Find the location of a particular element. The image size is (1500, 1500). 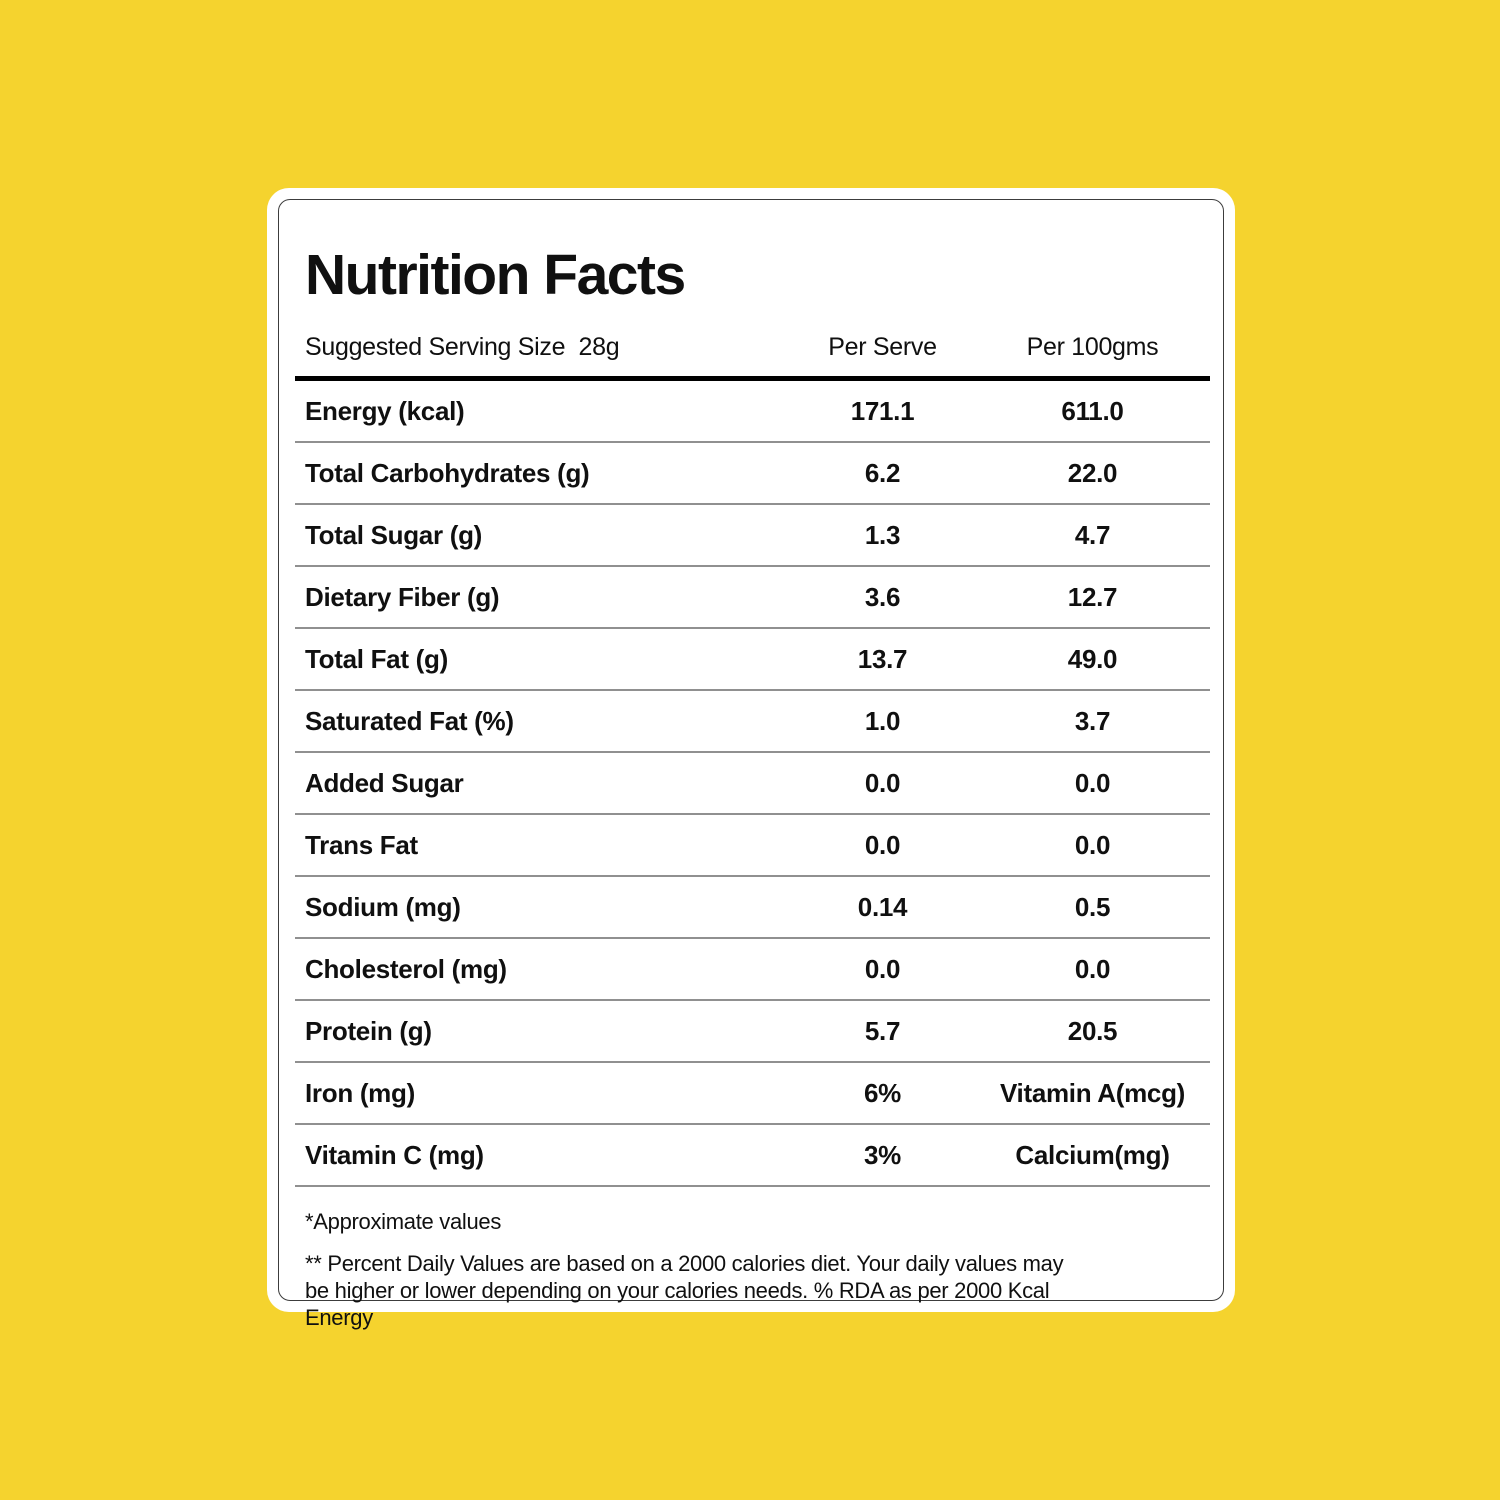

approximate-values-note: *Approximate values is located at coordinates (403, 1221).